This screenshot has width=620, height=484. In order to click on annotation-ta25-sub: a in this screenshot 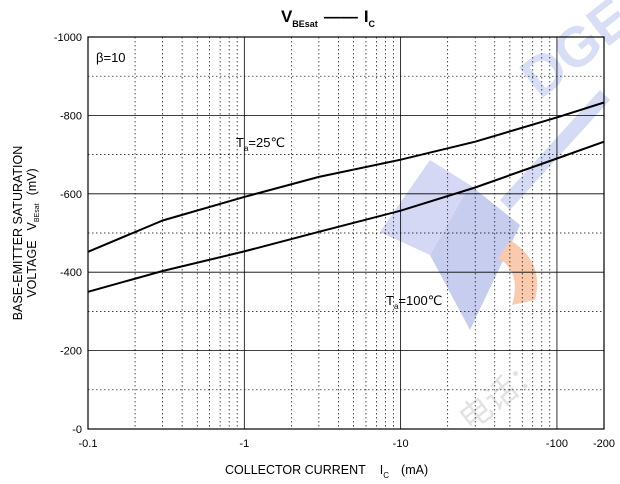, I will do `click(246, 148)`.